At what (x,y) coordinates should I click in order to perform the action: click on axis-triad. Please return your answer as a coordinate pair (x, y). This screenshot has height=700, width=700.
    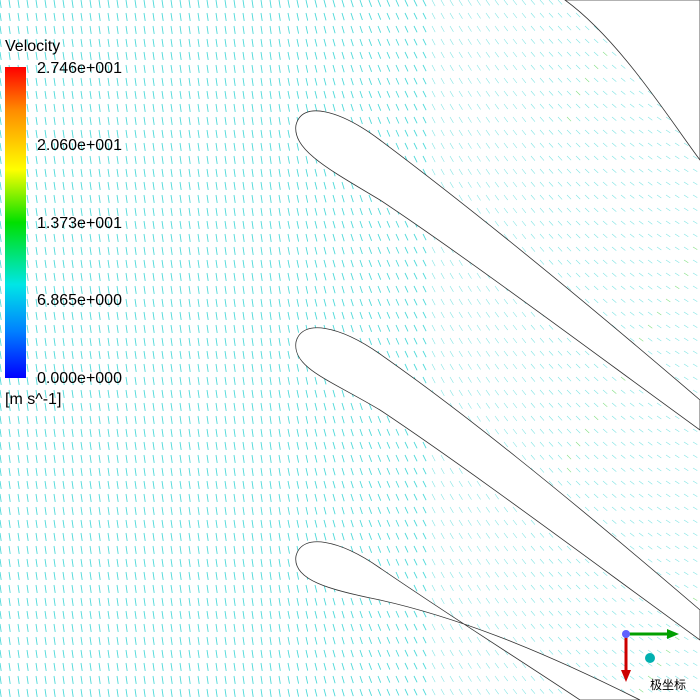
    Looking at the image, I should click on (652, 655).